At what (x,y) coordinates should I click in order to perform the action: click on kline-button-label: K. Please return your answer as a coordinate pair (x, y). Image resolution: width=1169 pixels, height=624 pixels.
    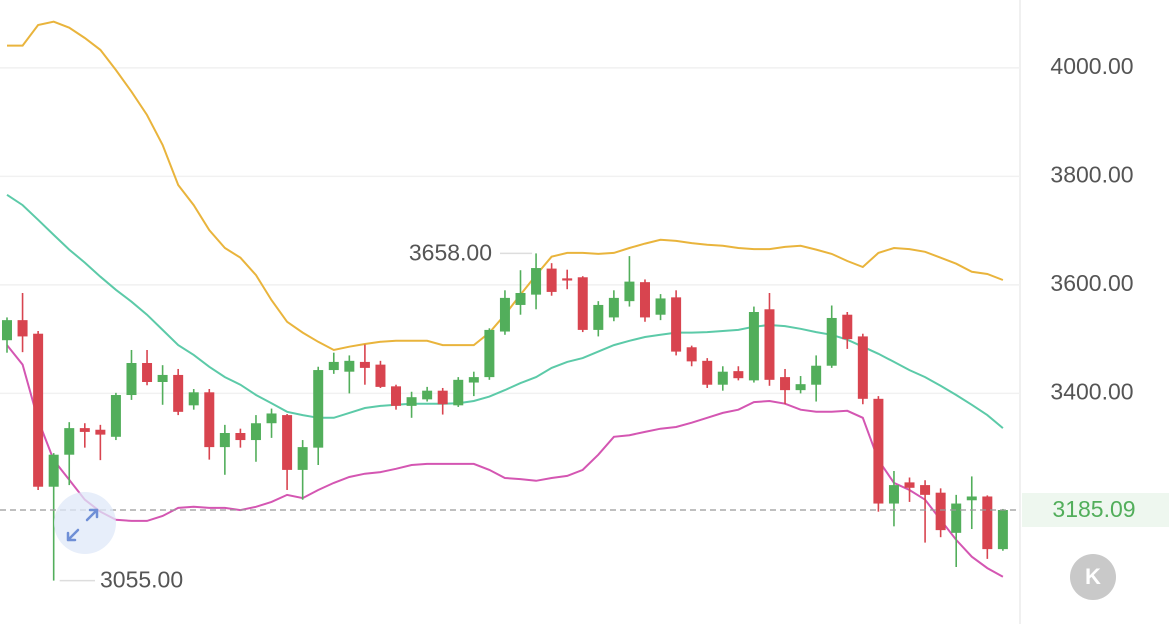
    Looking at the image, I should click on (1093, 576).